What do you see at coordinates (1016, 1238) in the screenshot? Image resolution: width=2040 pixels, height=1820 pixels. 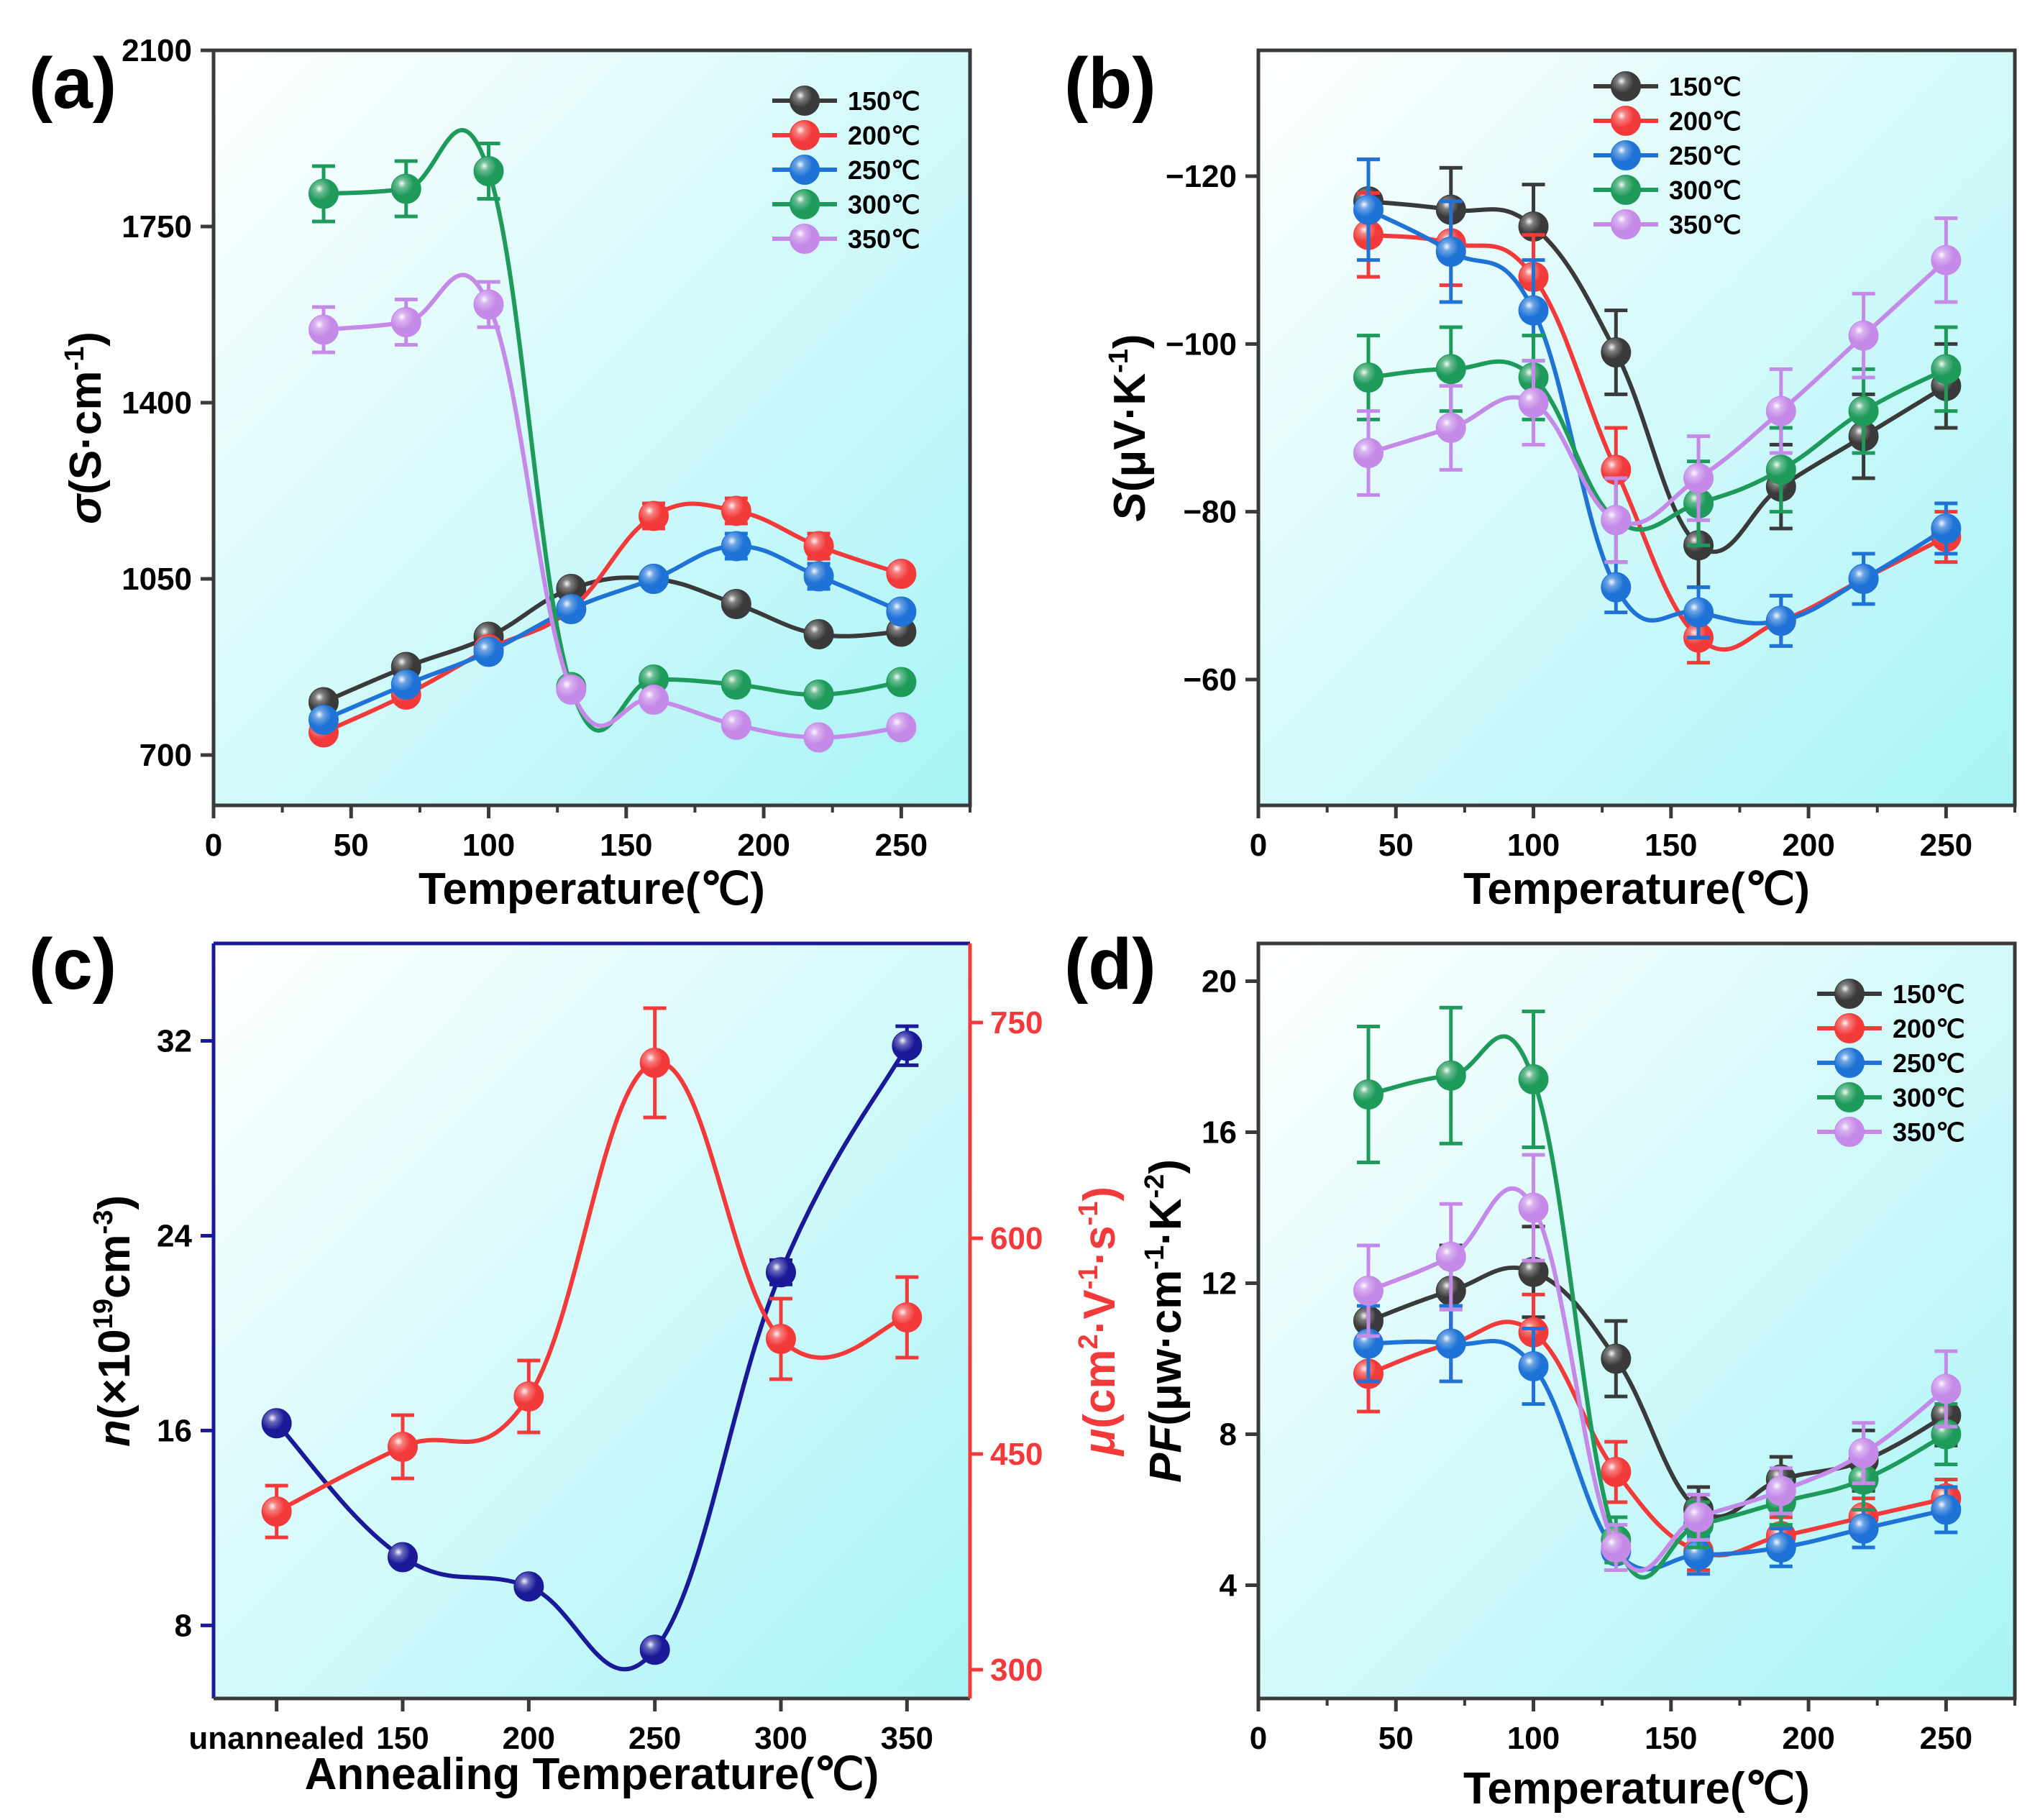 I see `right-y-tick-label-c: 600` at bounding box center [1016, 1238].